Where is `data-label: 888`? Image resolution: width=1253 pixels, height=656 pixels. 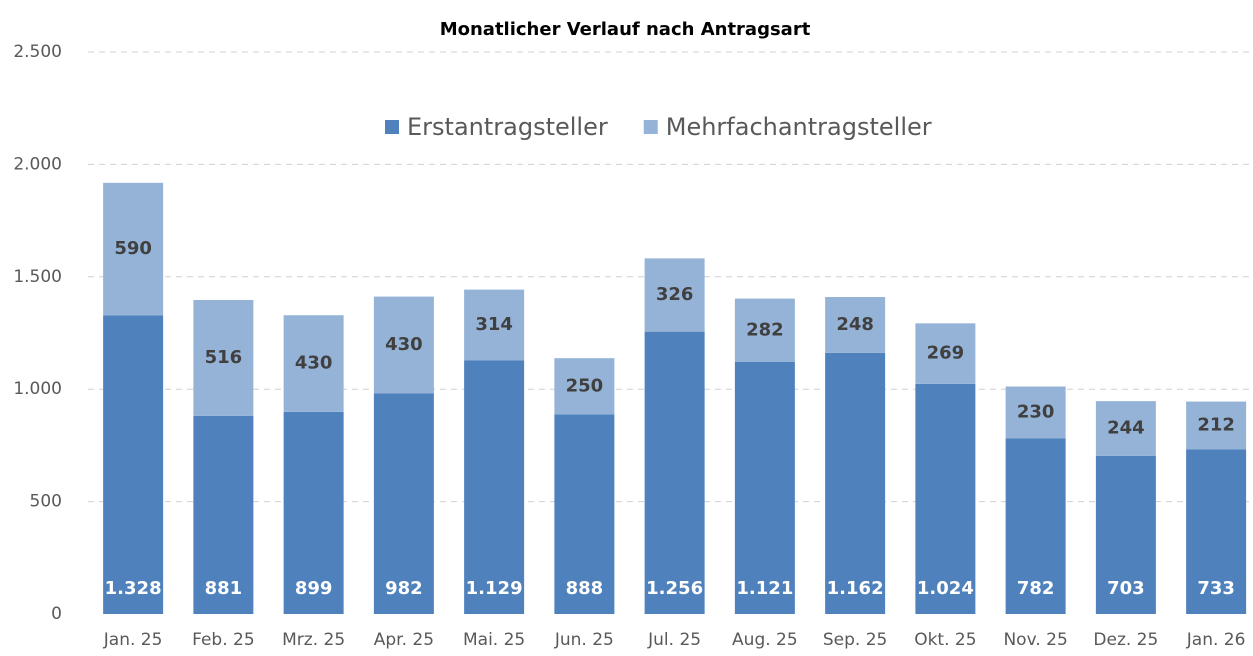
data-label: 888 is located at coordinates (585, 588).